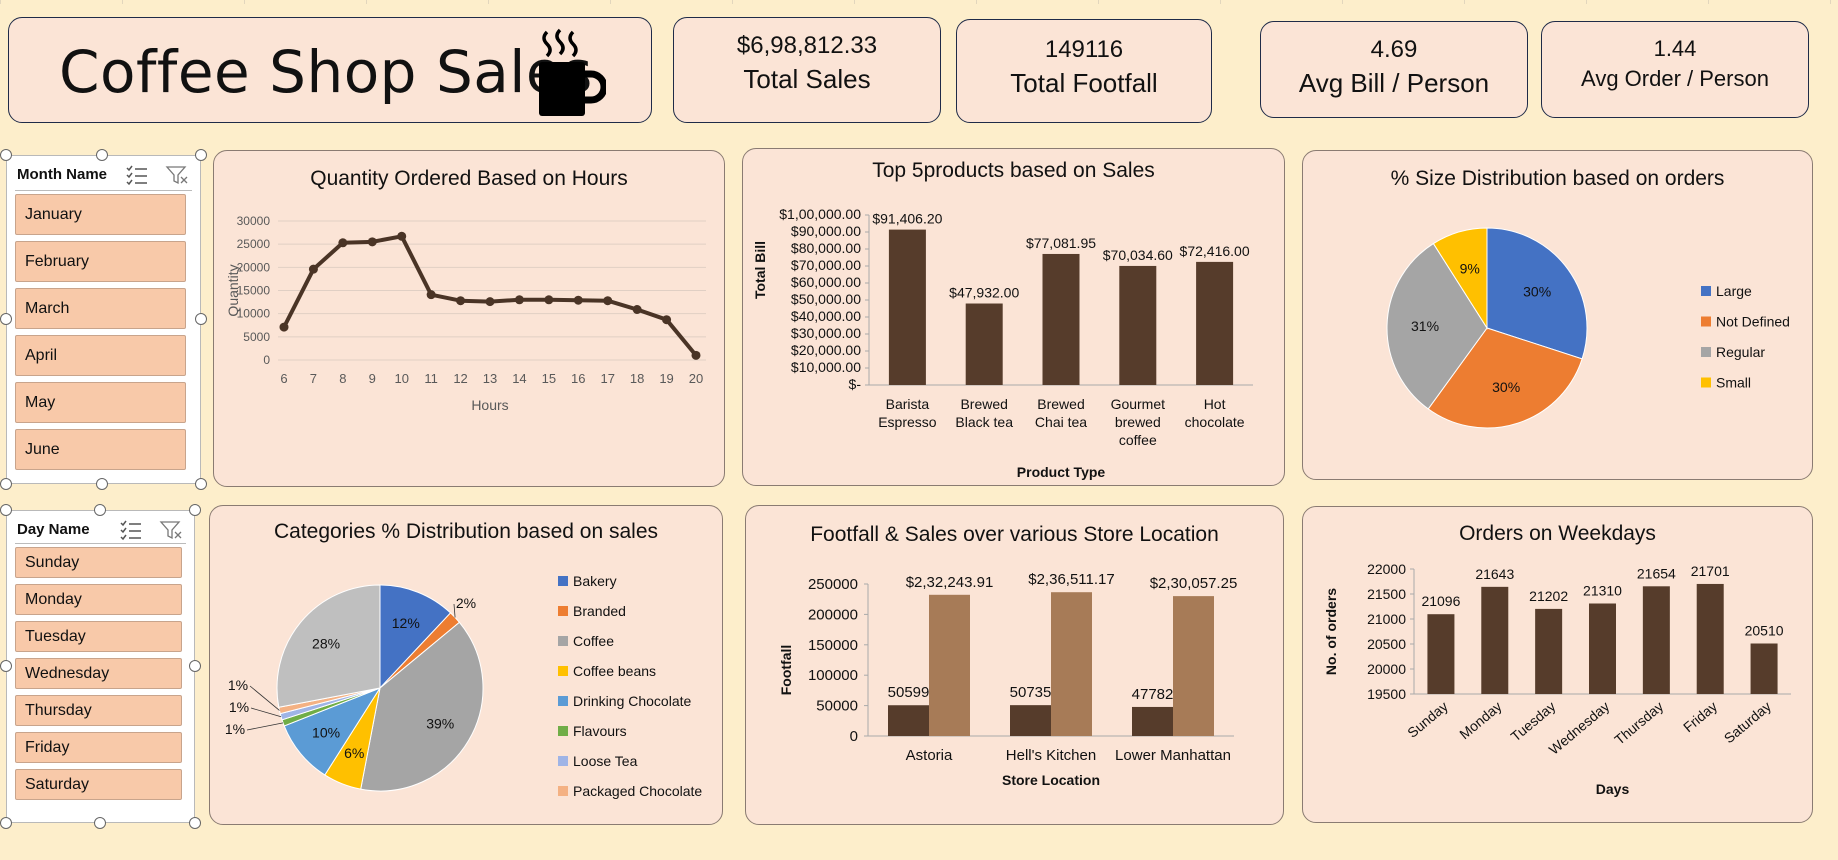  What do you see at coordinates (98, 562) in the screenshot?
I see `slicer-item-sunday: Sunday` at bounding box center [98, 562].